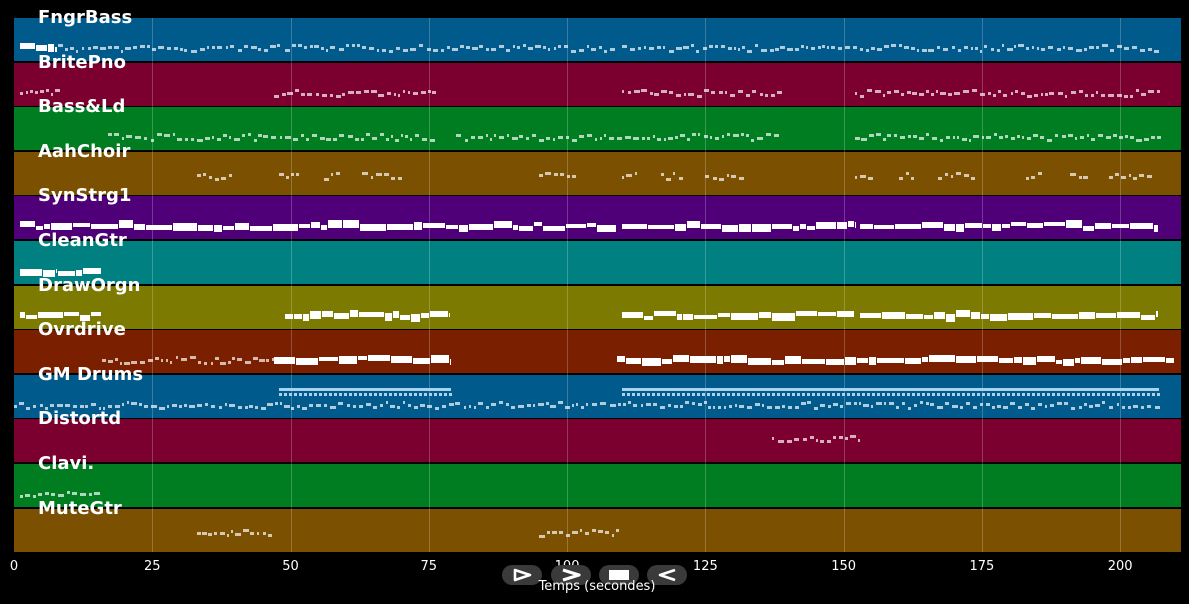 This screenshot has width=1189, height=604. I want to click on x-tick-label: 75, so click(429, 566).